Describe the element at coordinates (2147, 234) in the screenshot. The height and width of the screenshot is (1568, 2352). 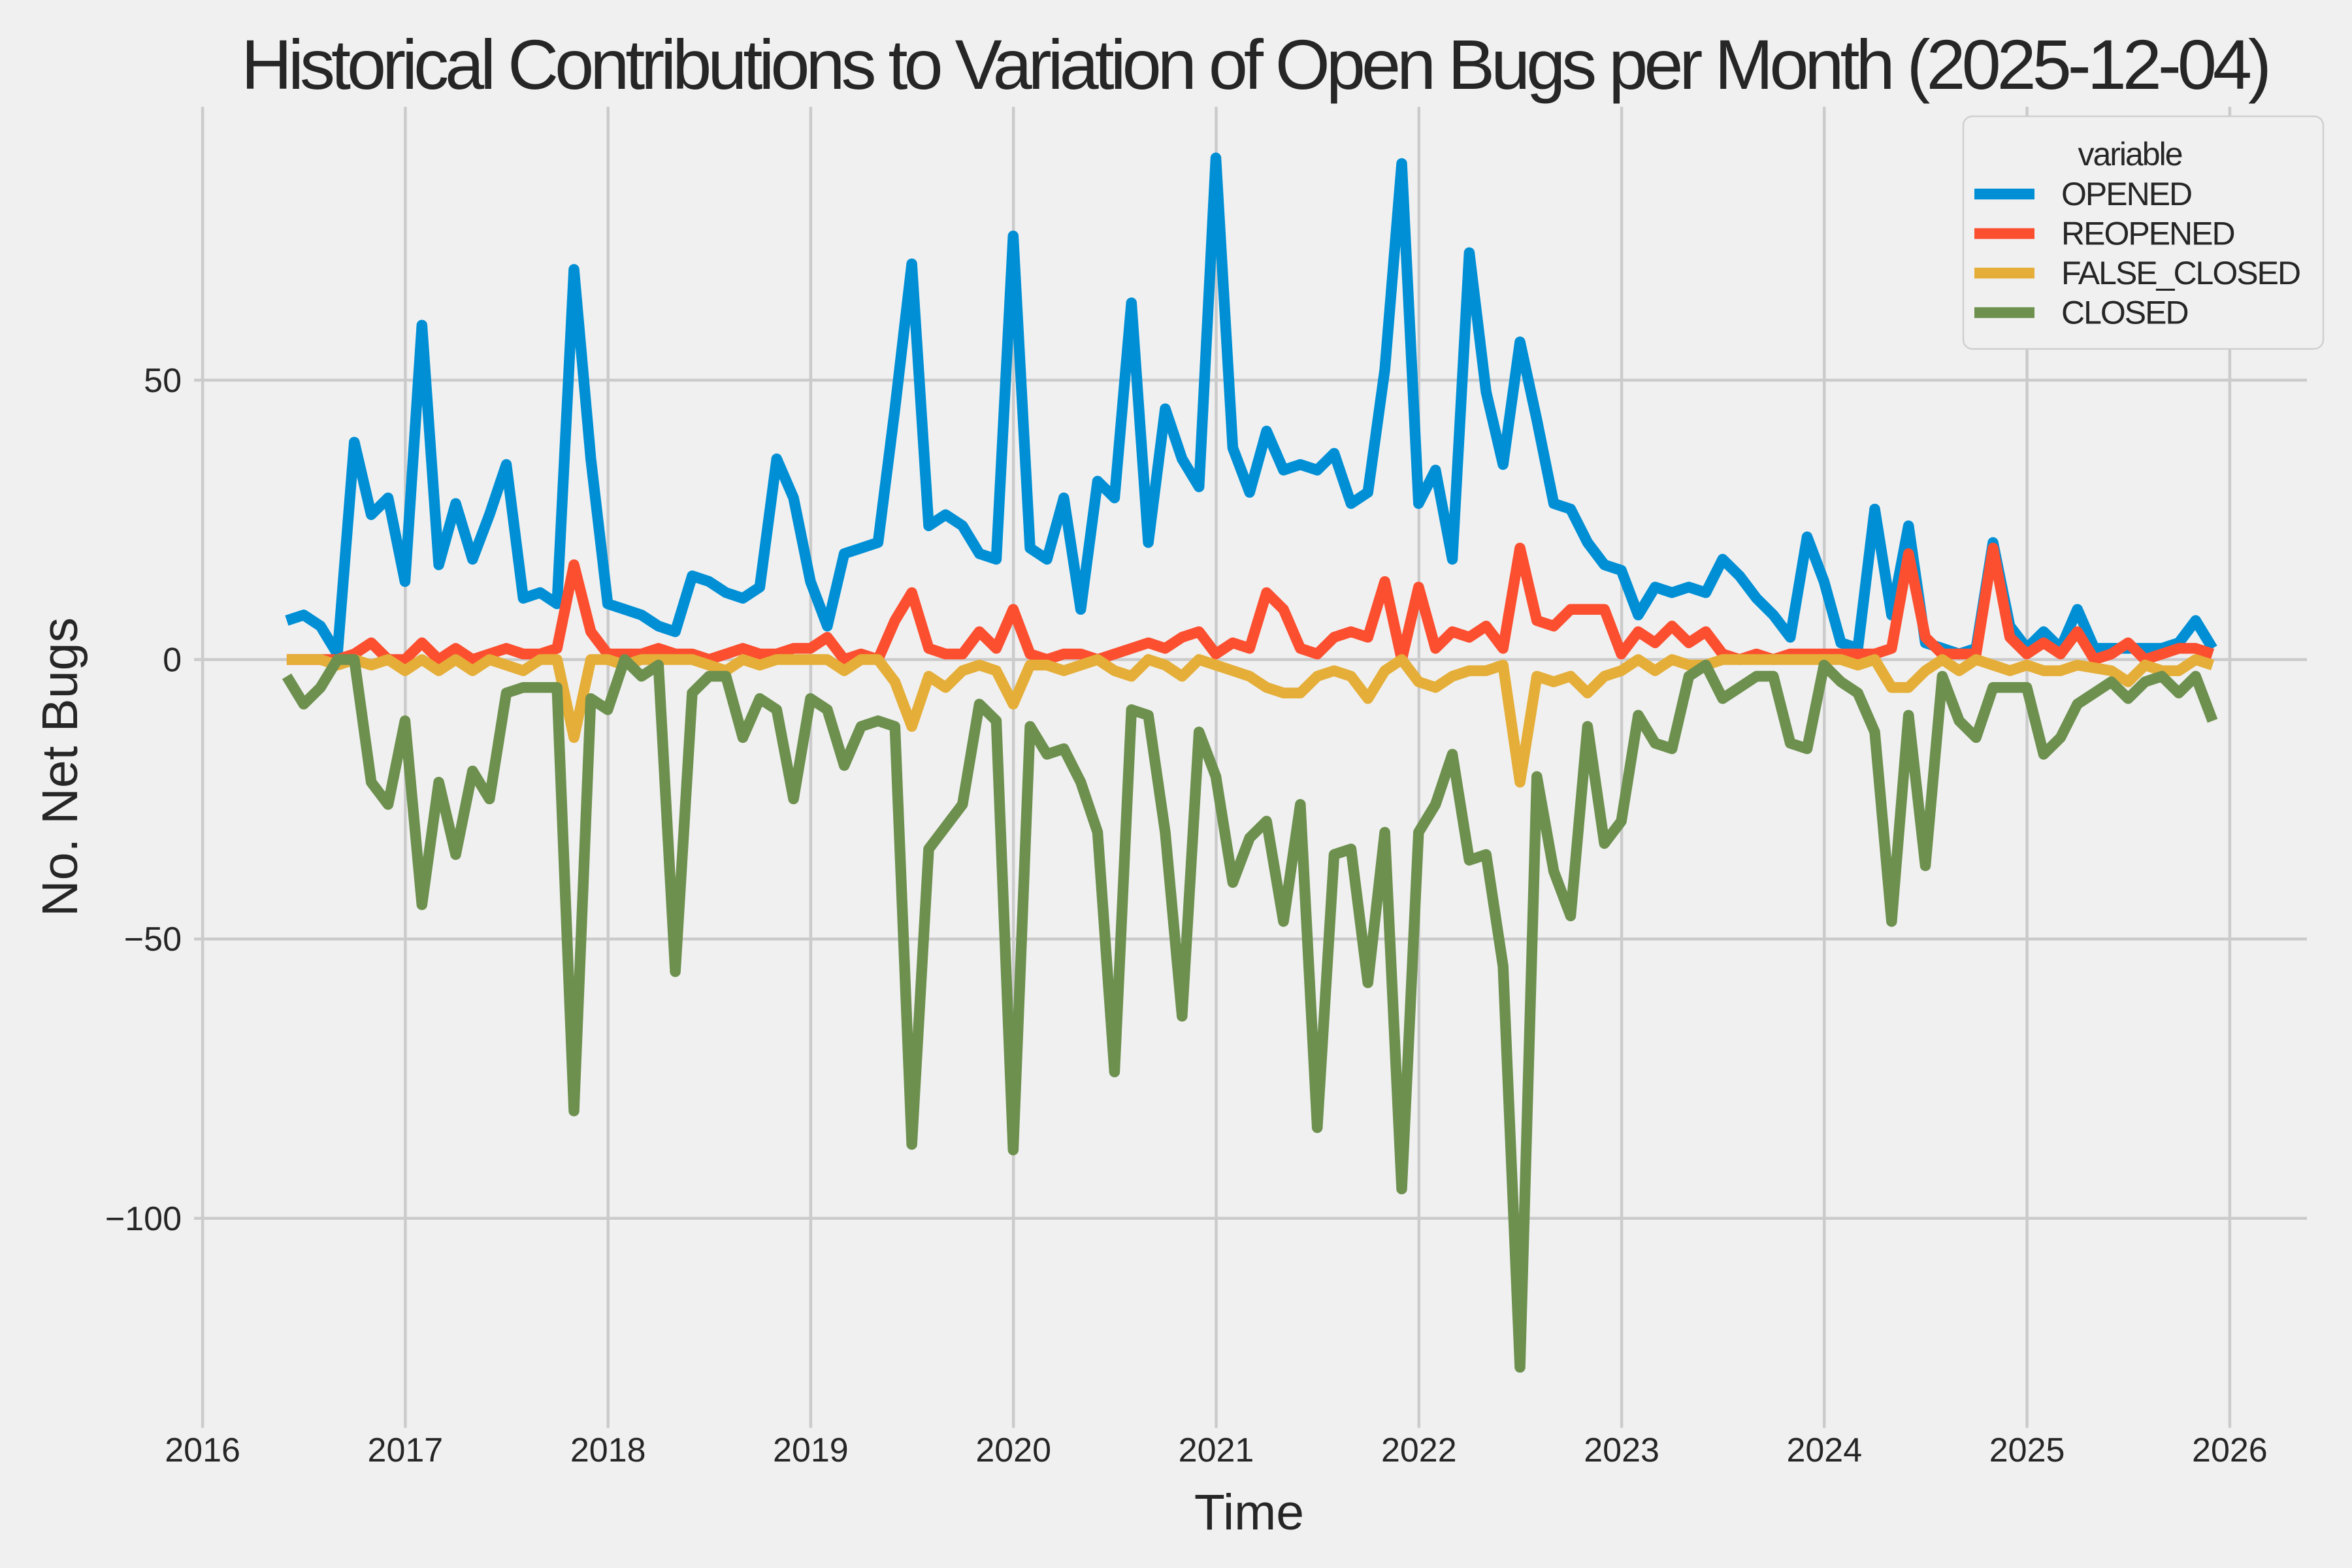
I see `svg-text: REOPENED` at that location.